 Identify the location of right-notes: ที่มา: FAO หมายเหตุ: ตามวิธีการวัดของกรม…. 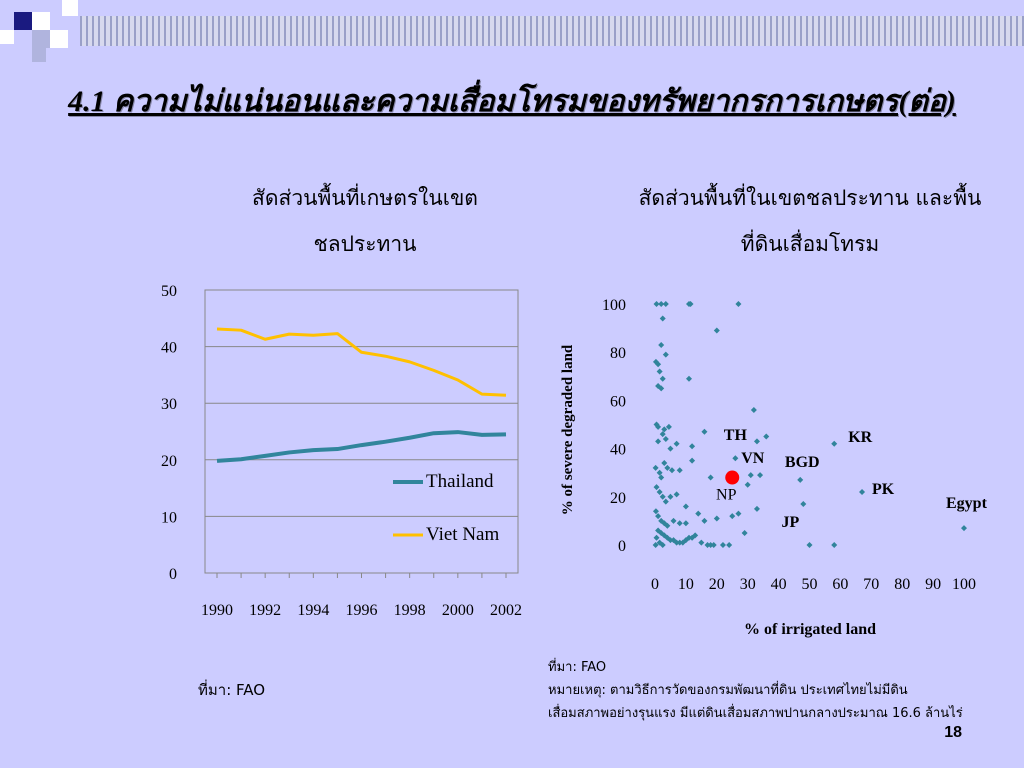
(783, 690).